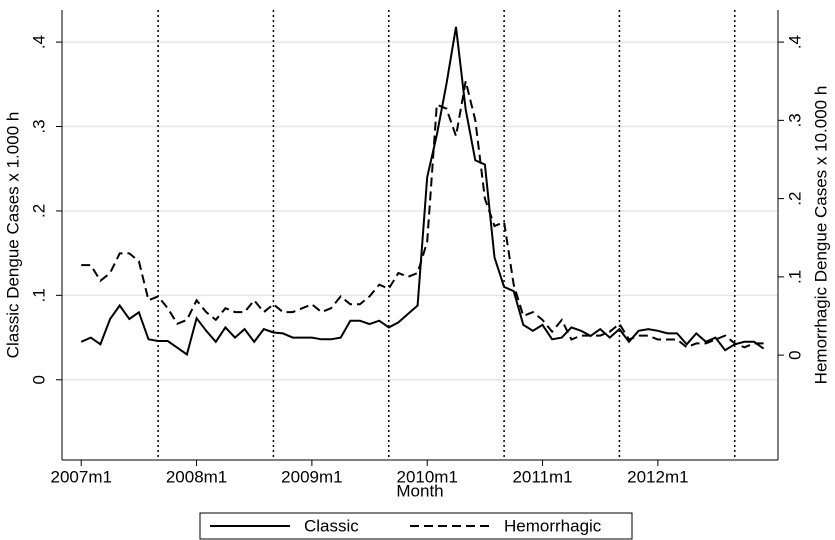 The width and height of the screenshot is (835, 540). I want to click on y-tick-label: .1, so click(38, 295).